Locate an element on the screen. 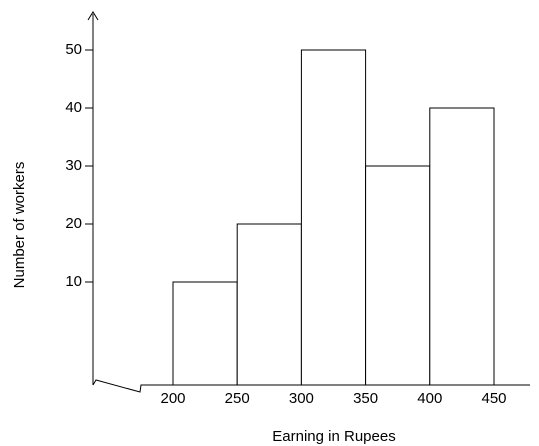 This screenshot has width=539, height=446. y-tick-label: 20 is located at coordinates (73, 223).